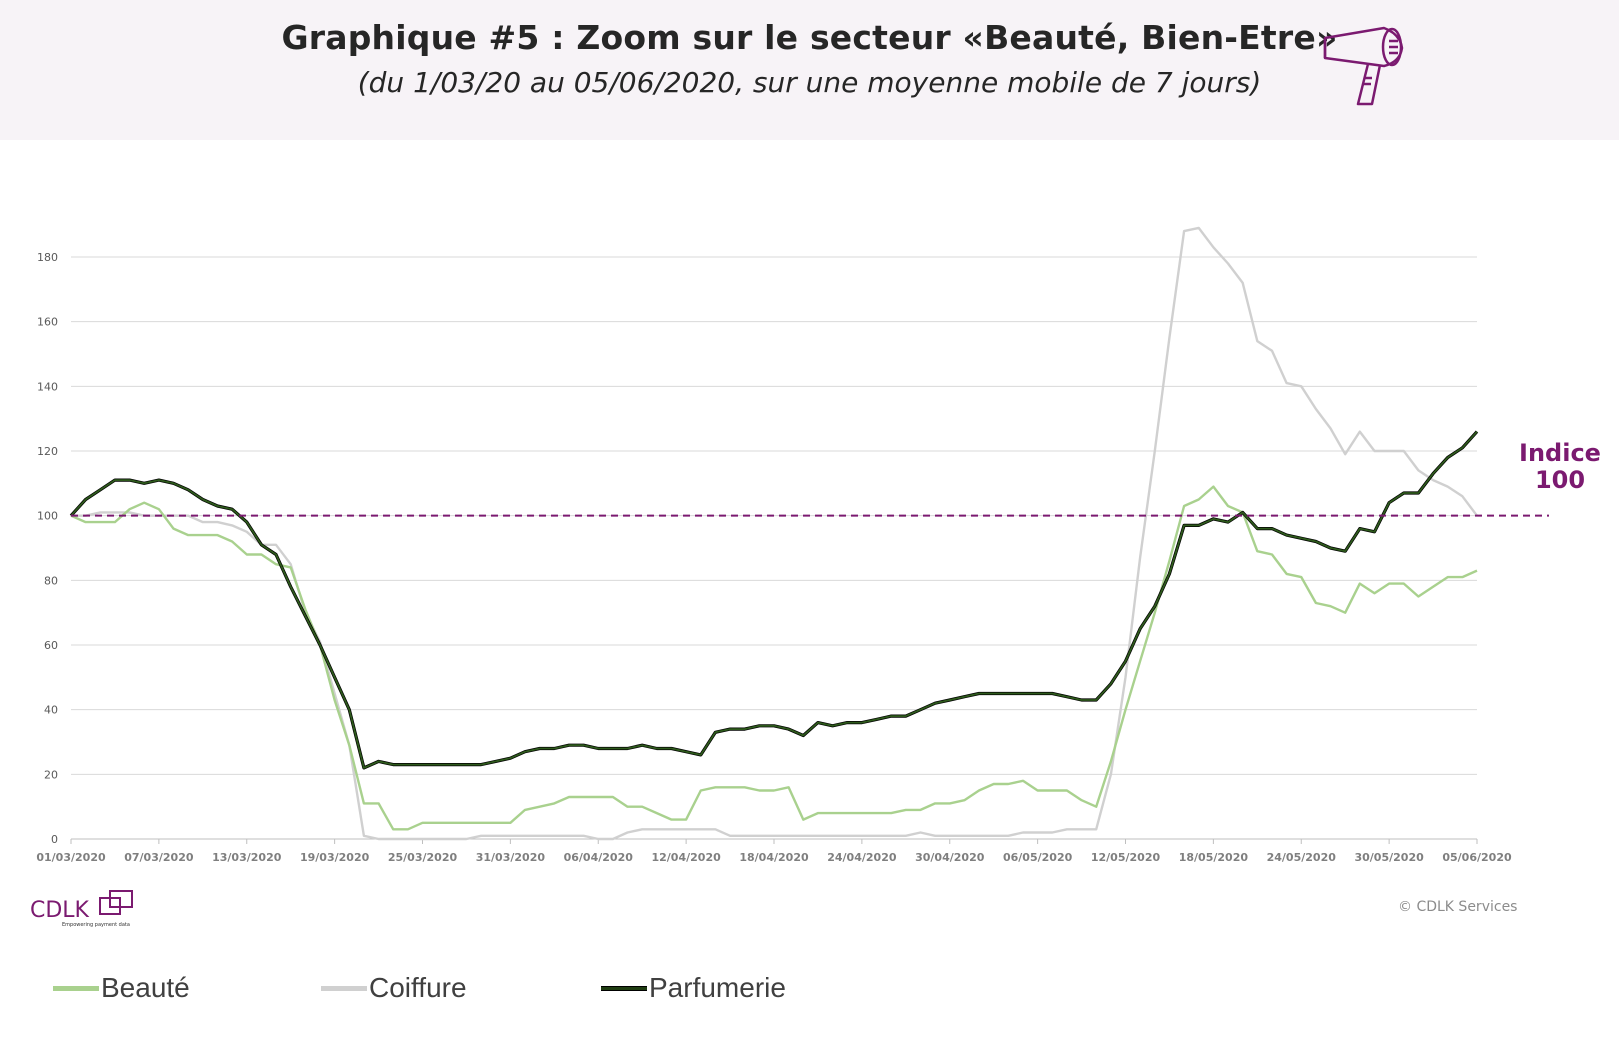 This screenshot has width=1619, height=1037. I want to click on x-tick-label: 12/04/2020, so click(686, 857).